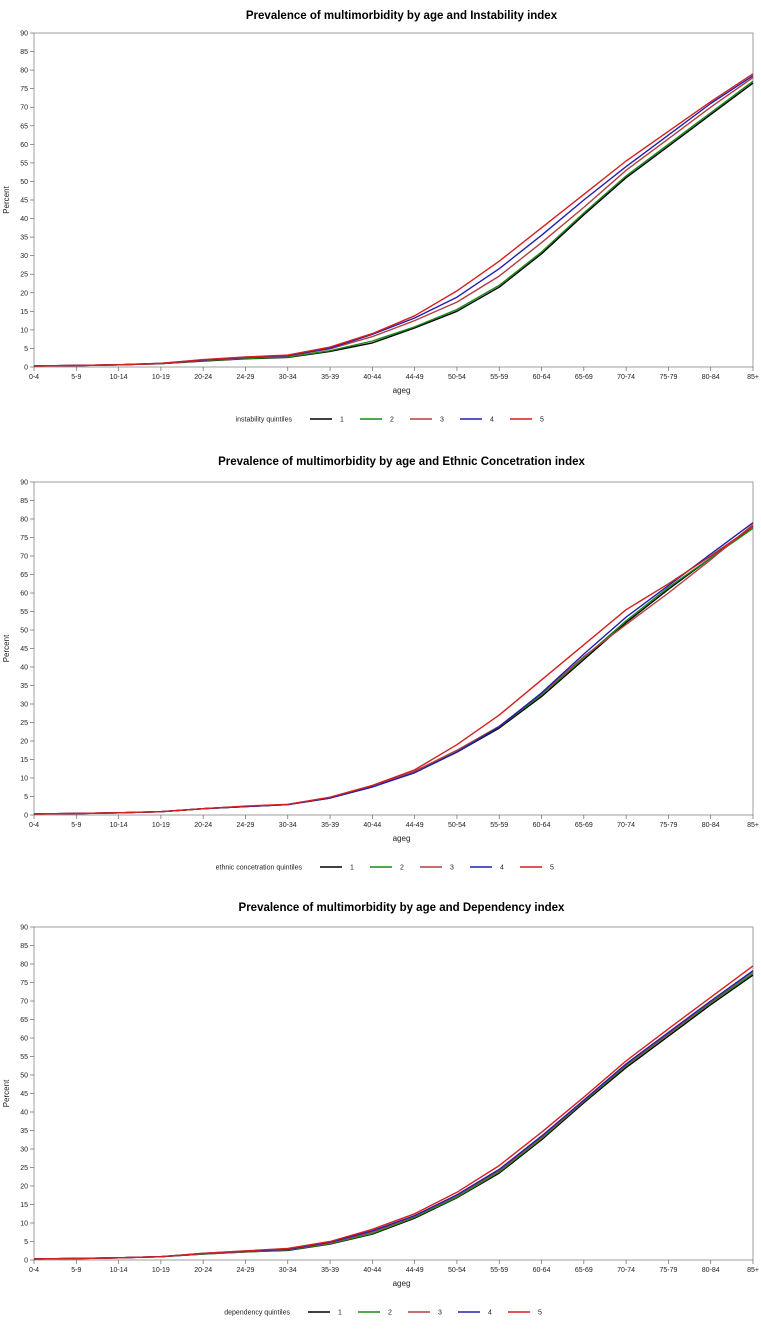  I want to click on x-tick-label: 80-84, so click(711, 825).